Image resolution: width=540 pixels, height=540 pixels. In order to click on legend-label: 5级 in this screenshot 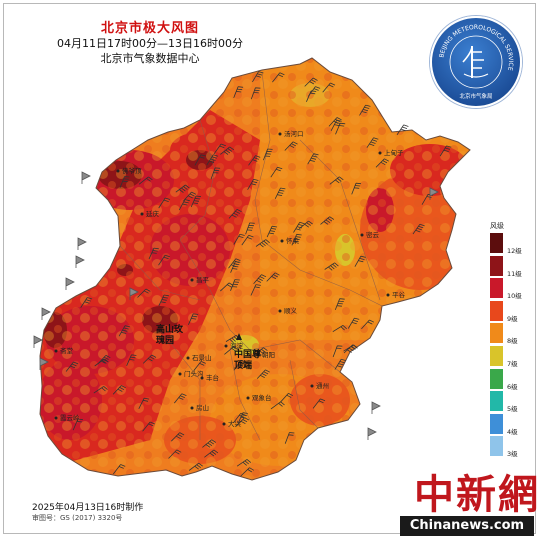, I will do `click(512, 409)`.